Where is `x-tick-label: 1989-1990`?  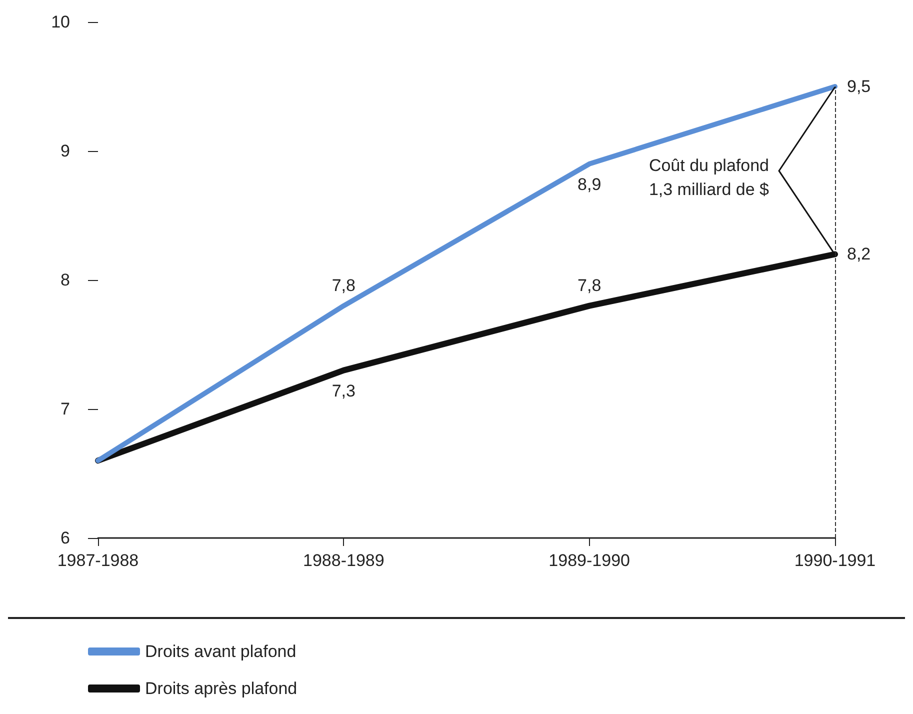 x-tick-label: 1989-1990 is located at coordinates (589, 560).